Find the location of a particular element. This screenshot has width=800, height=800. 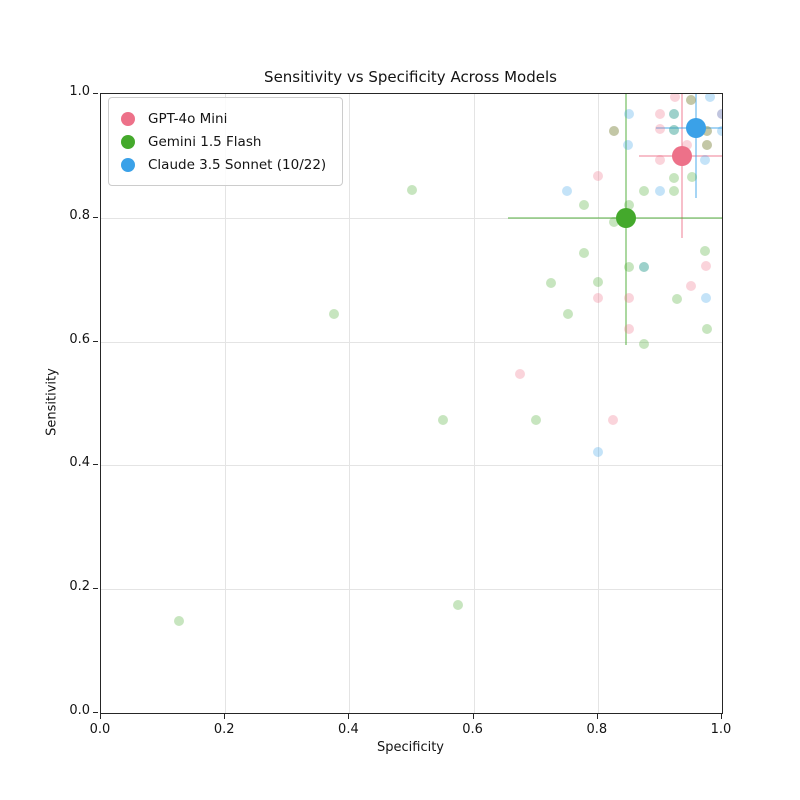

legend-label-claude-sonnet: Claude 3.5 Sonnet (10/22) is located at coordinates (237, 164).